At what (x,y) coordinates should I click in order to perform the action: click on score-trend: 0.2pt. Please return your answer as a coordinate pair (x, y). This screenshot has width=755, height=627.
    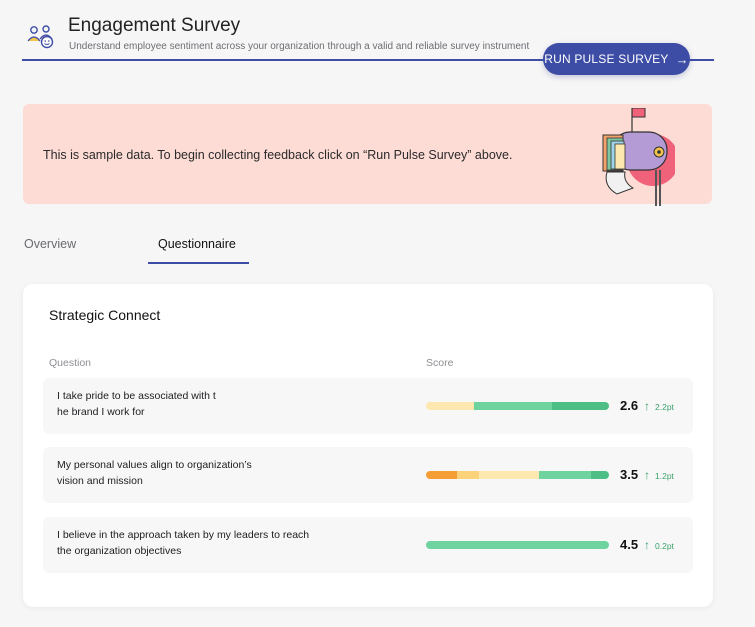
    Looking at the image, I should click on (664, 546).